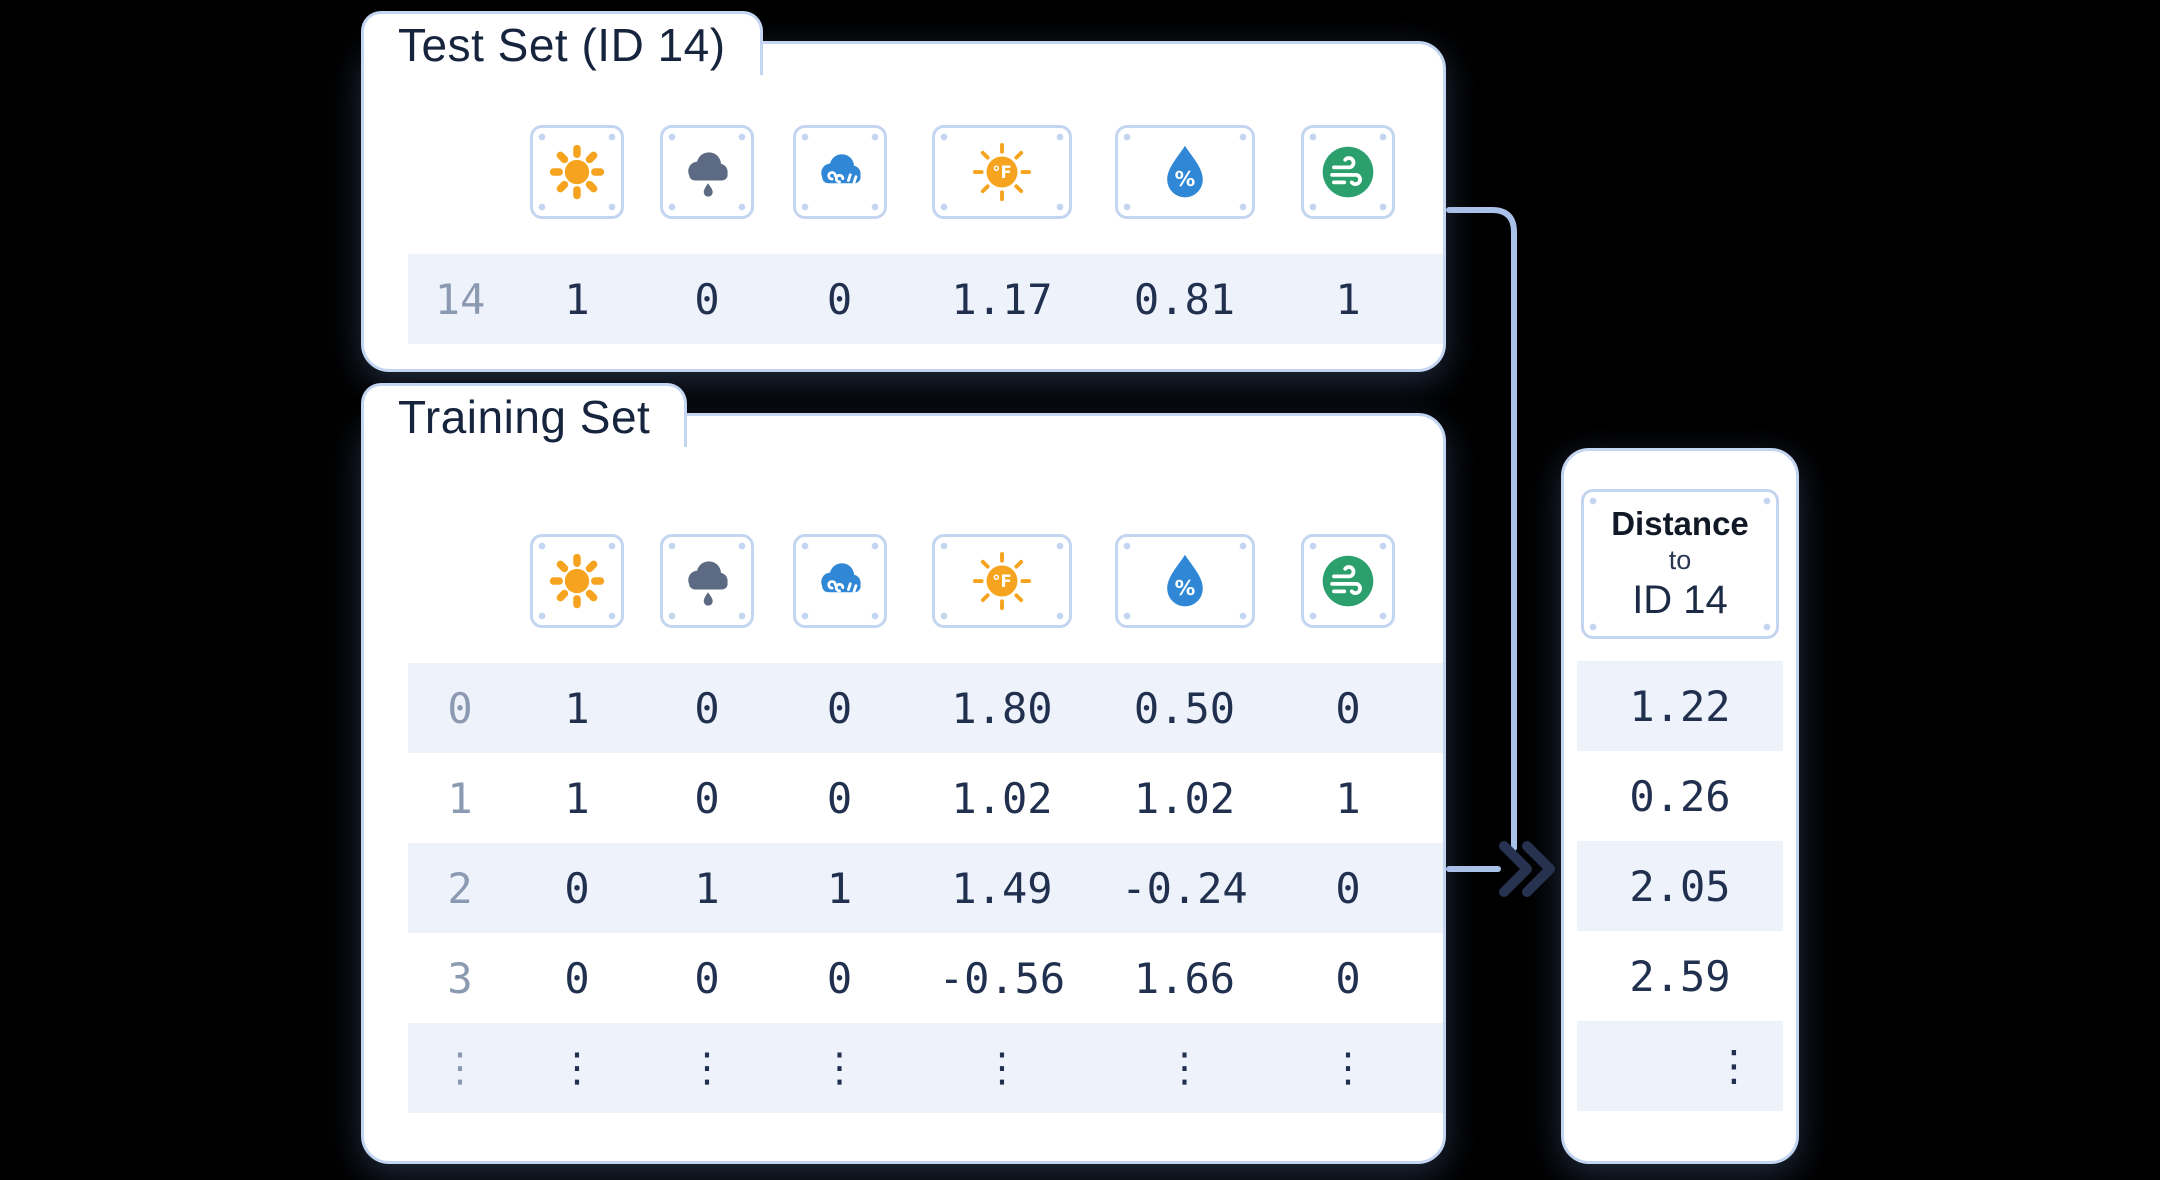 The height and width of the screenshot is (1180, 2160). I want to click on cell-value: 1.66, so click(1184, 978).